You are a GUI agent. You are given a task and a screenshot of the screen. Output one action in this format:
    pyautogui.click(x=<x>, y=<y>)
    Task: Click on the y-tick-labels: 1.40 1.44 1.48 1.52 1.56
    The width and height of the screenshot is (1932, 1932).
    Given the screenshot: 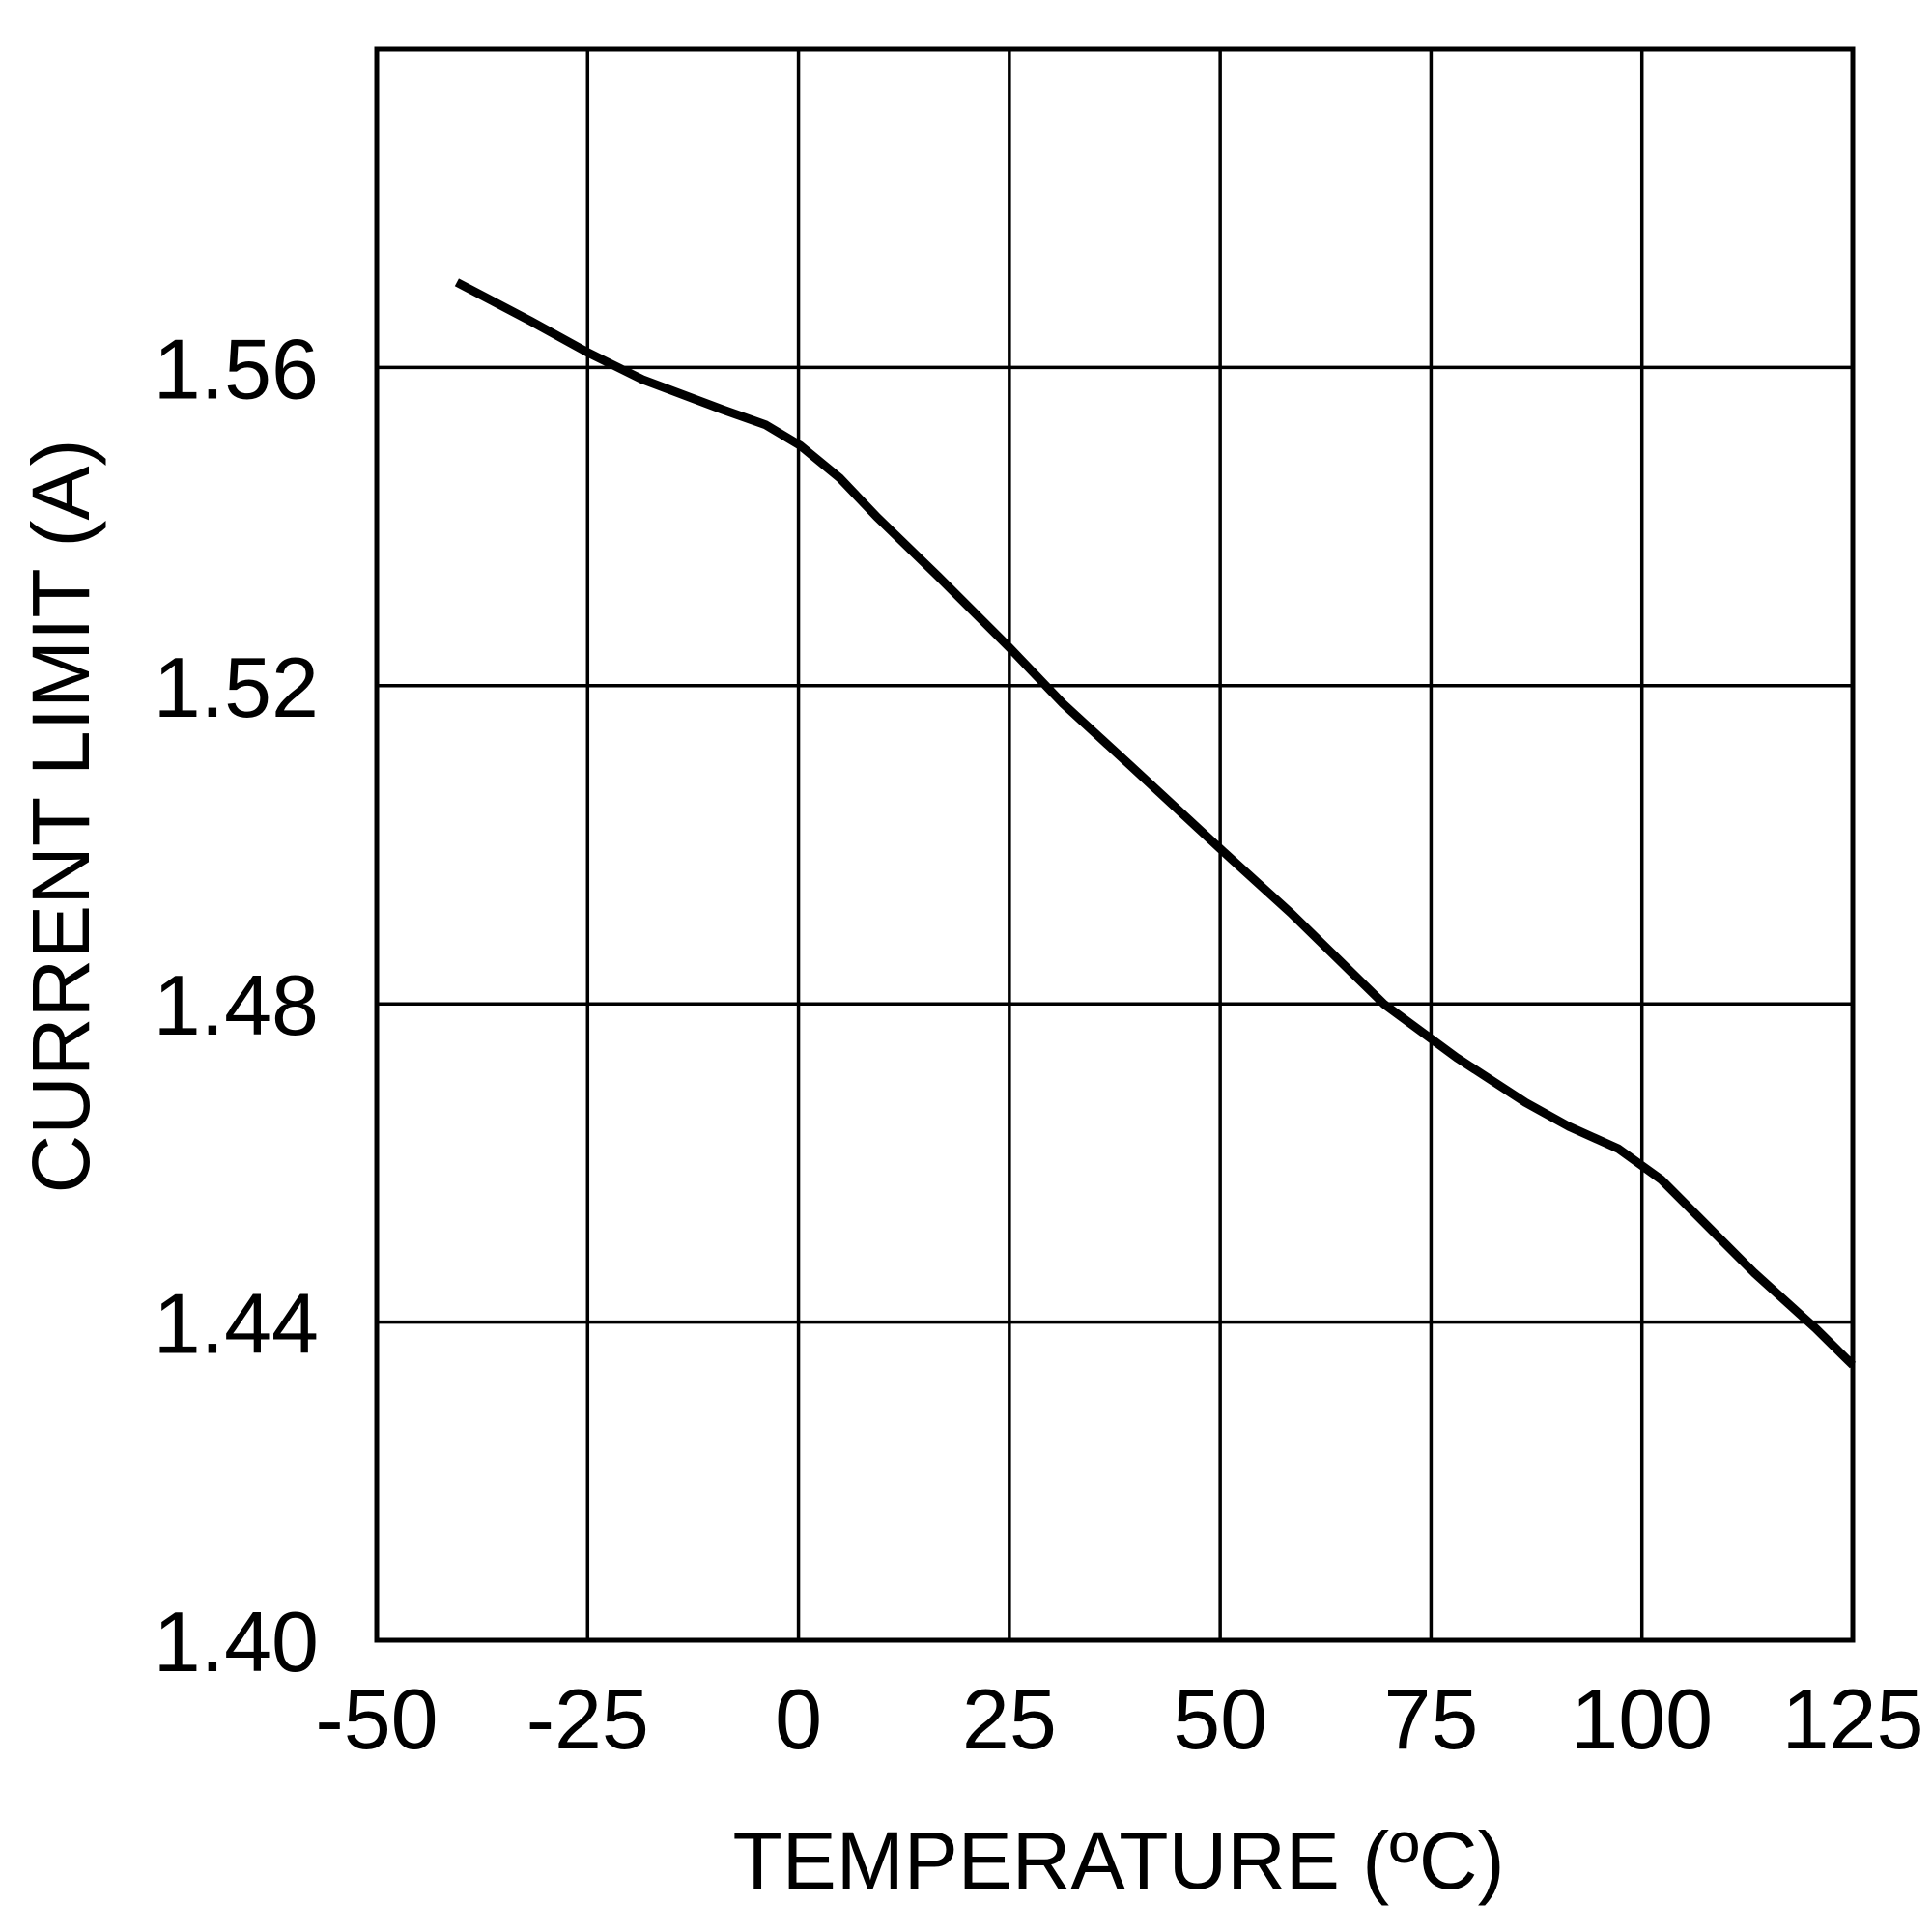 What is the action you would take?
    pyautogui.click(x=236, y=1005)
    